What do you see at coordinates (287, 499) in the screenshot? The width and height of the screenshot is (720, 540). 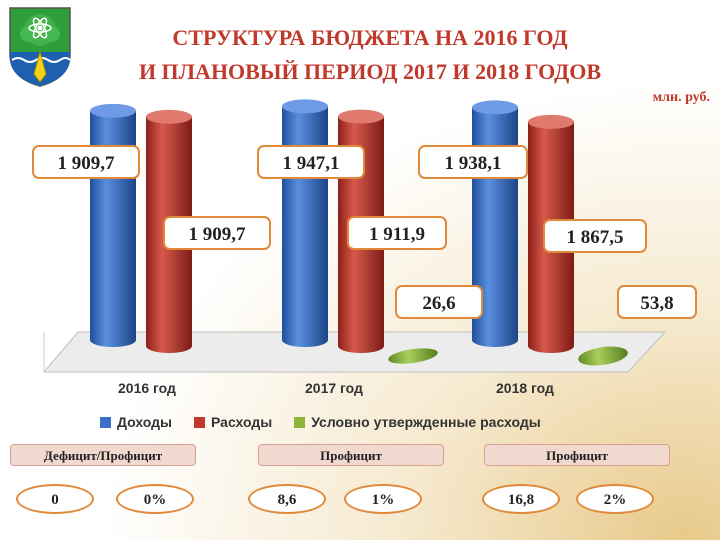 I see `balance-amount-2017: 8,6` at bounding box center [287, 499].